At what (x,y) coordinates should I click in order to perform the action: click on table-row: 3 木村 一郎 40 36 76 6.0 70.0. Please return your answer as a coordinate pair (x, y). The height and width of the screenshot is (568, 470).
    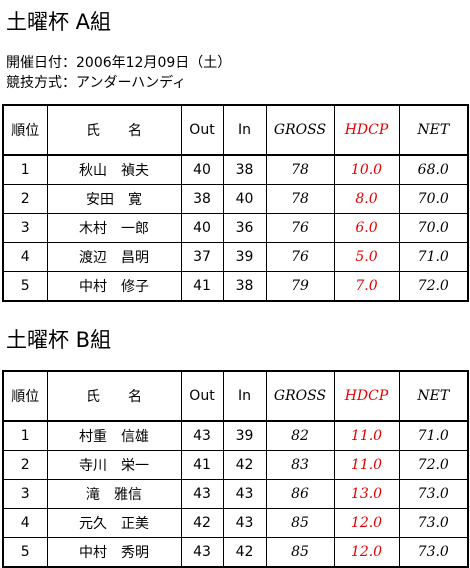
    Looking at the image, I should click on (235, 228).